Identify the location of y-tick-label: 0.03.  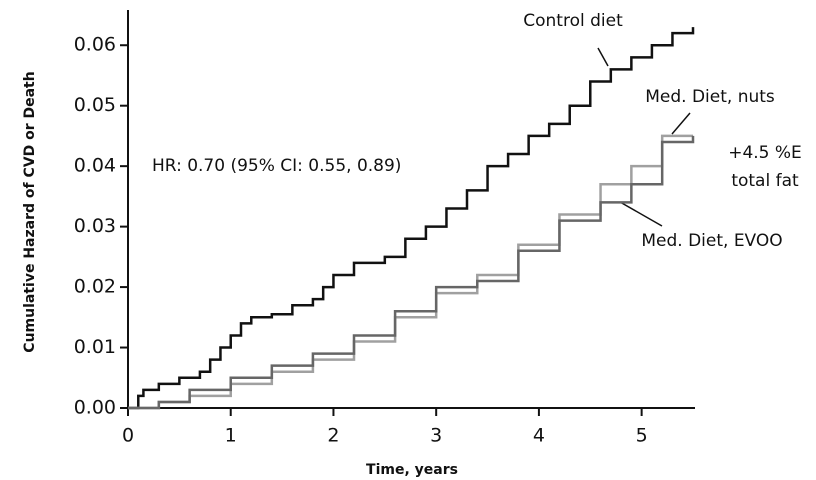
(95, 226).